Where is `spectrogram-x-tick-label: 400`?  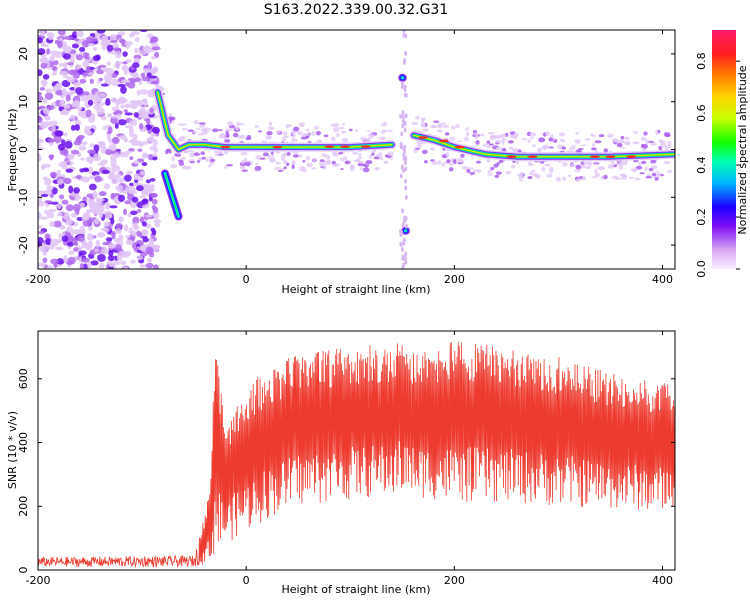
spectrogram-x-tick-label: 400 is located at coordinates (662, 279).